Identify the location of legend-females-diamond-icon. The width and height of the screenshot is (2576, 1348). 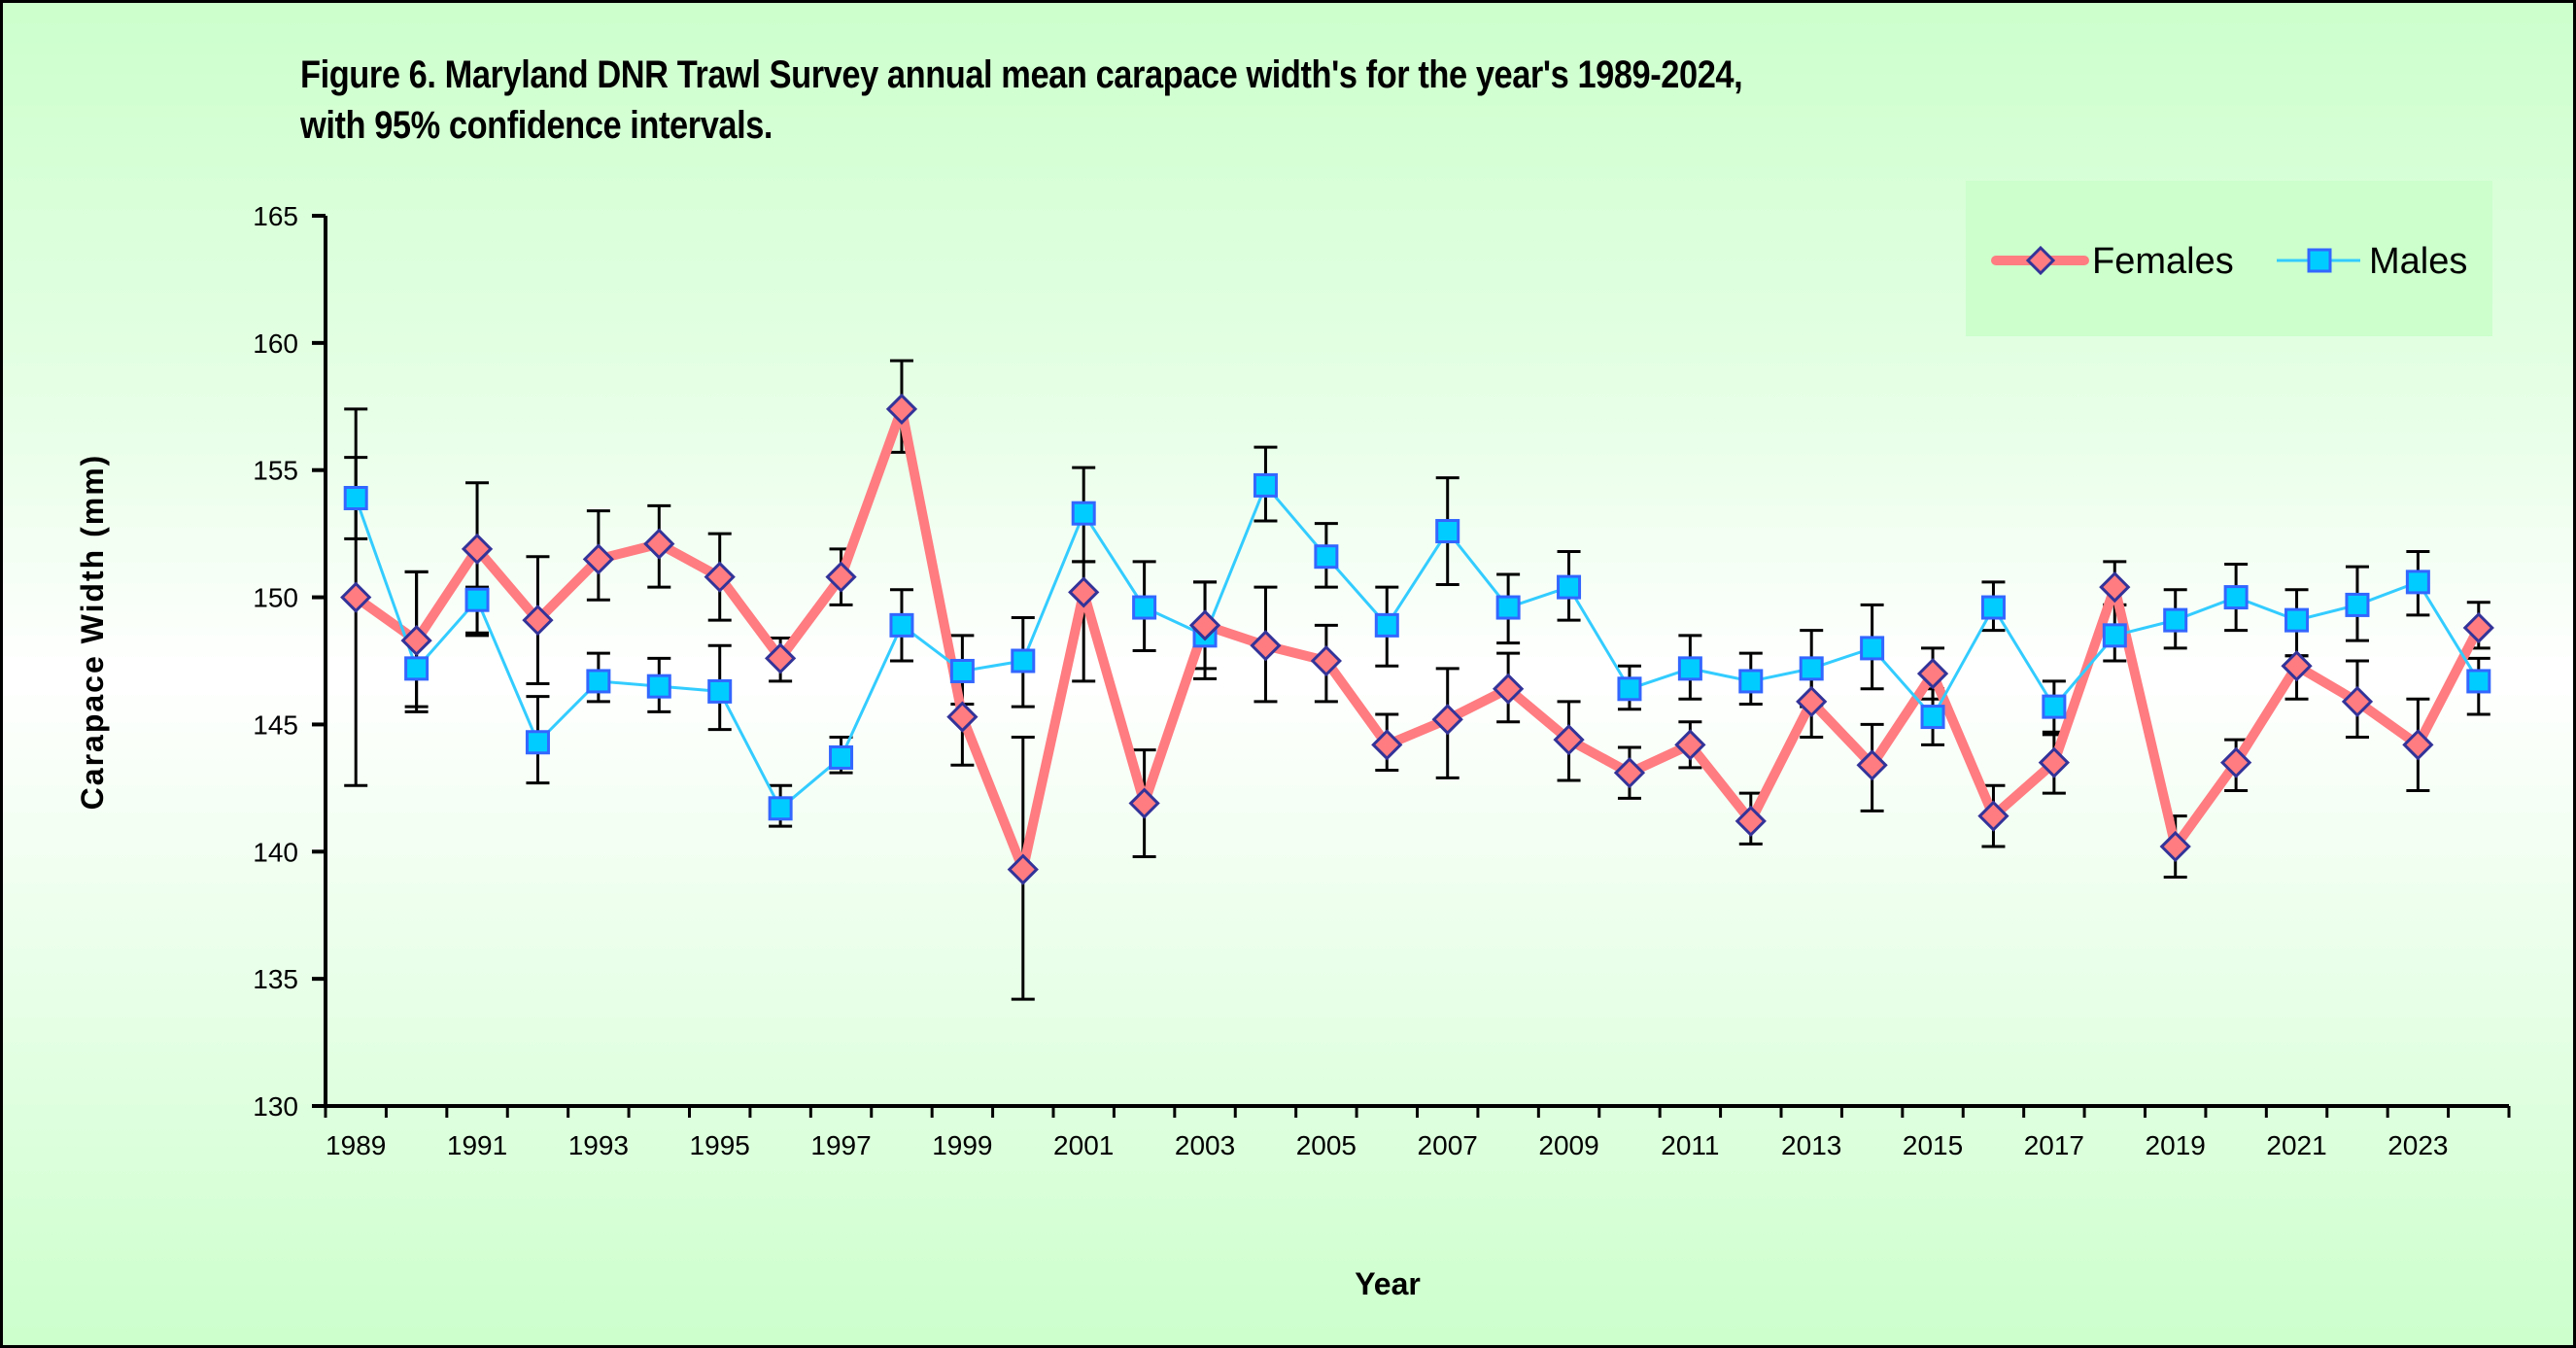
(2040, 260).